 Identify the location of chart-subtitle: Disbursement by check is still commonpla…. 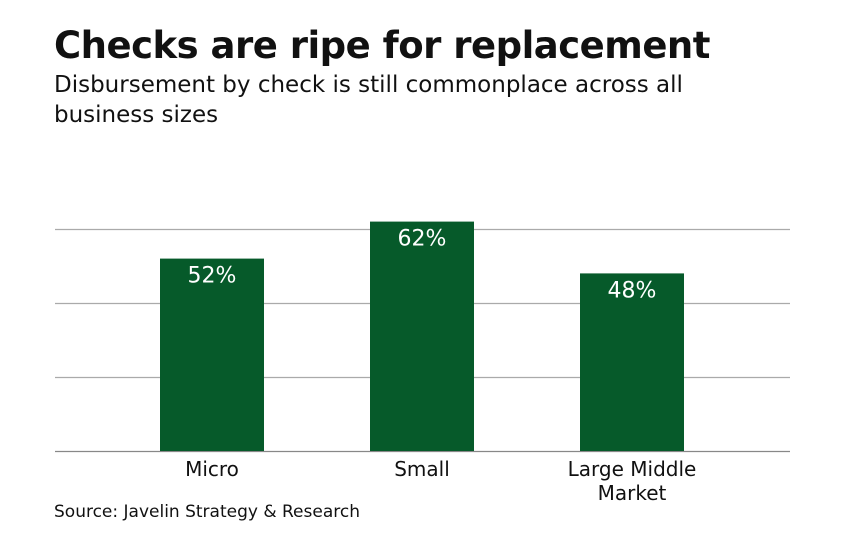
(368, 100).